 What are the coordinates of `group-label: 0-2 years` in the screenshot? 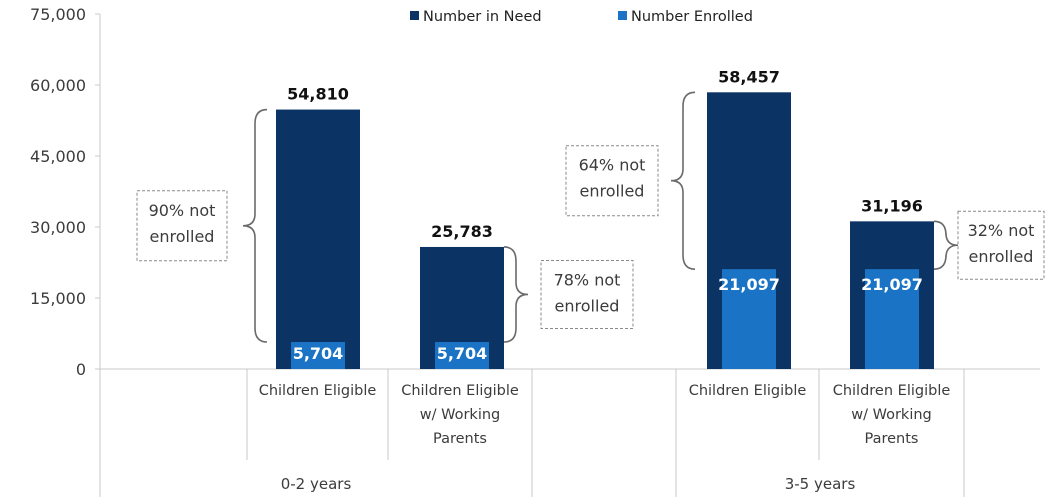 It's located at (316, 484).